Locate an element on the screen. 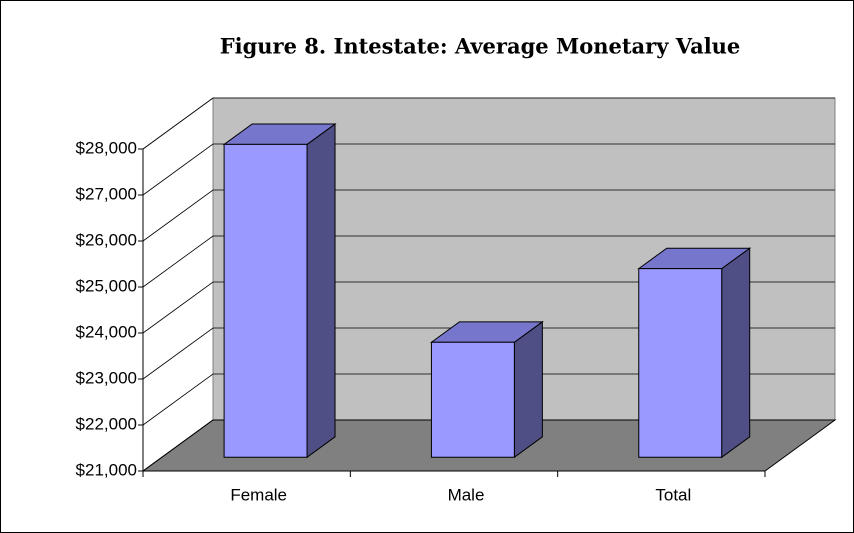  y-tick-label: $21,000 is located at coordinates (106, 469).